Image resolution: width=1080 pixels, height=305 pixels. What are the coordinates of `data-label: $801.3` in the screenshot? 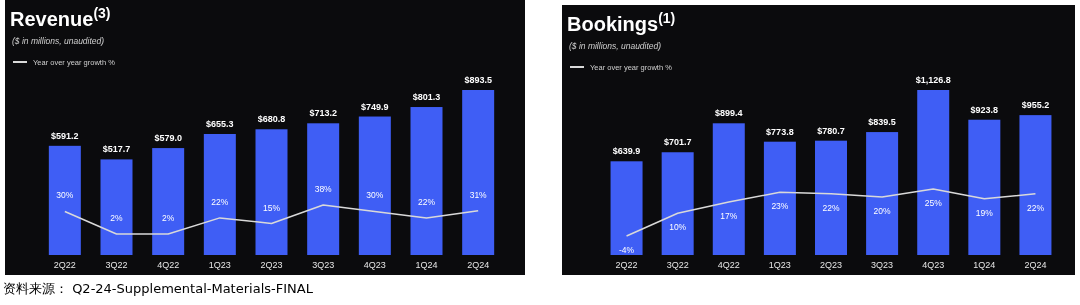 It's located at (426, 97).